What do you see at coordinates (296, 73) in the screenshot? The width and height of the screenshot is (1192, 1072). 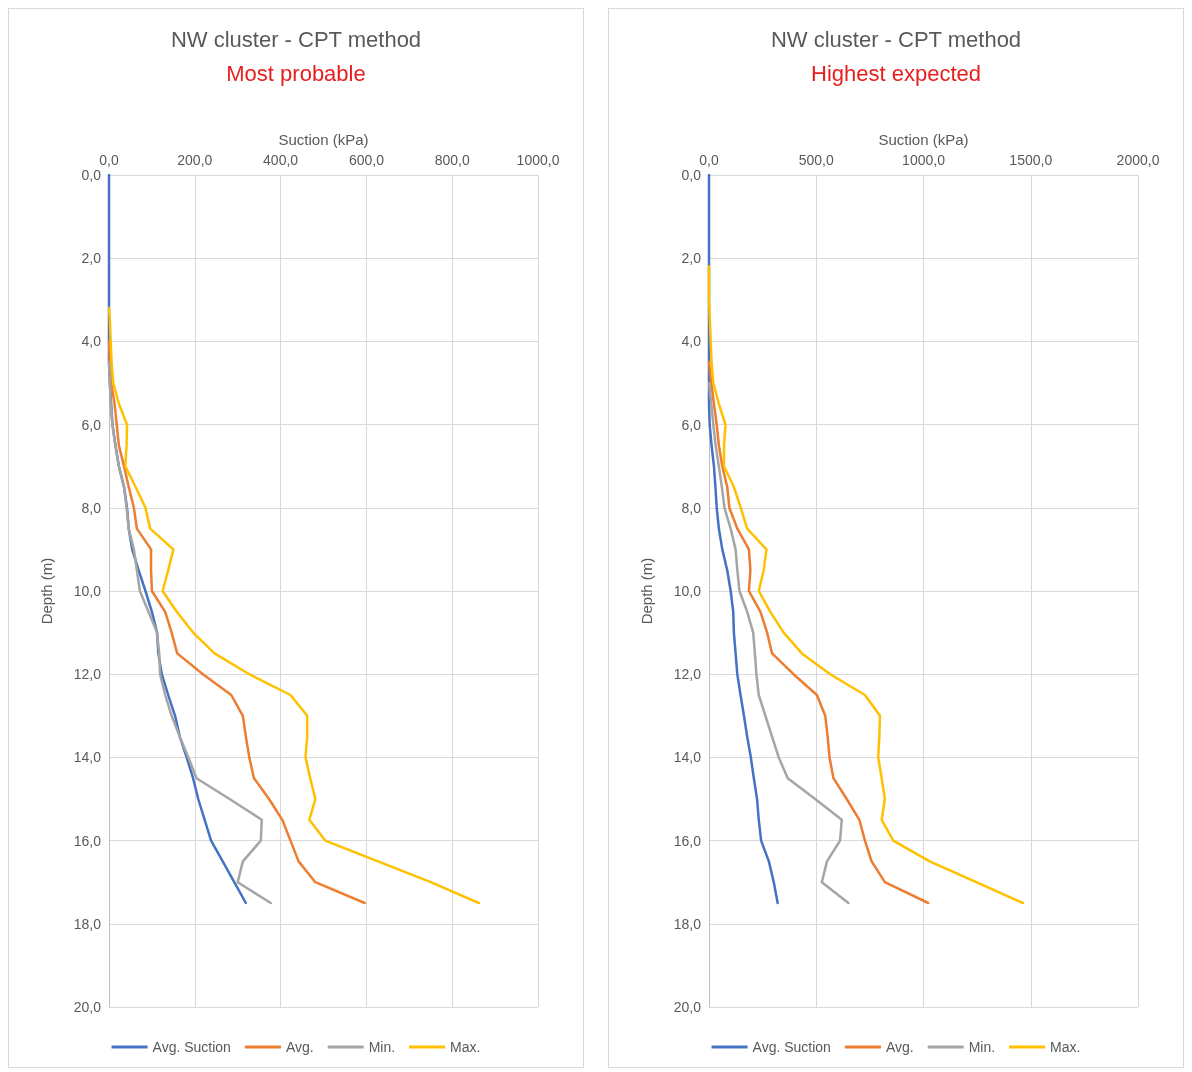 I see `chart-subtitle: Most probable` at bounding box center [296, 73].